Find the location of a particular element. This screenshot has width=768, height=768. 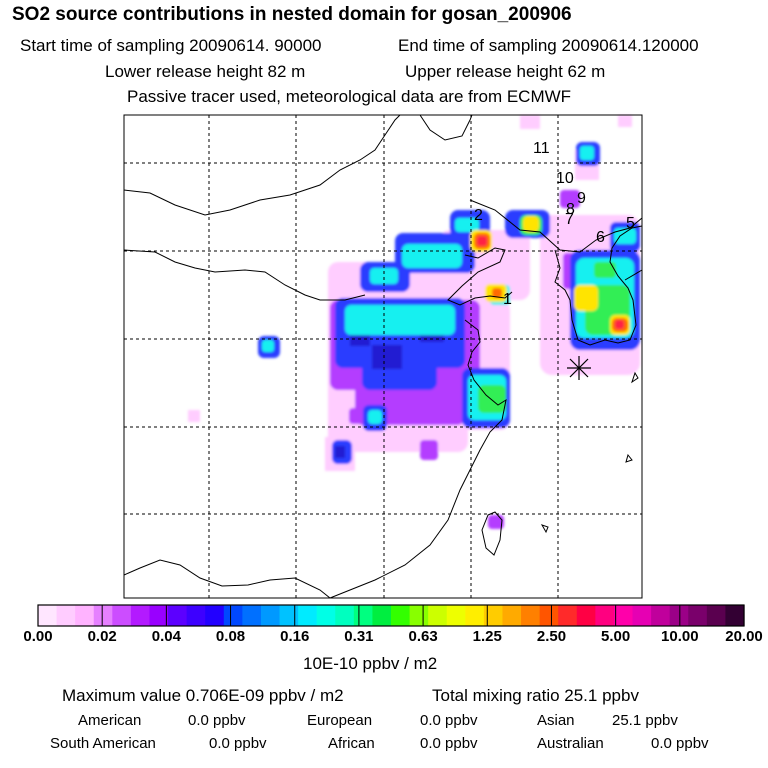

receptor-site-star-icon is located at coordinates (579, 368).